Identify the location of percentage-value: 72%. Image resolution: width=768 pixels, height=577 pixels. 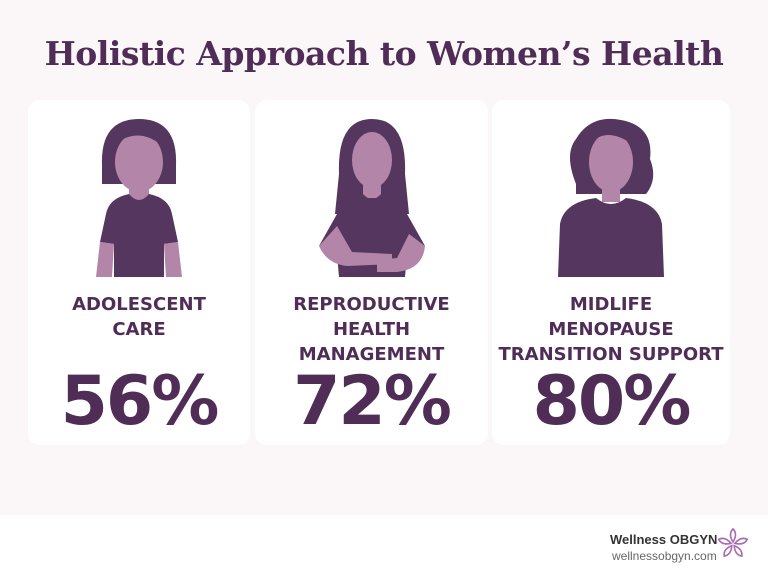
(372, 401).